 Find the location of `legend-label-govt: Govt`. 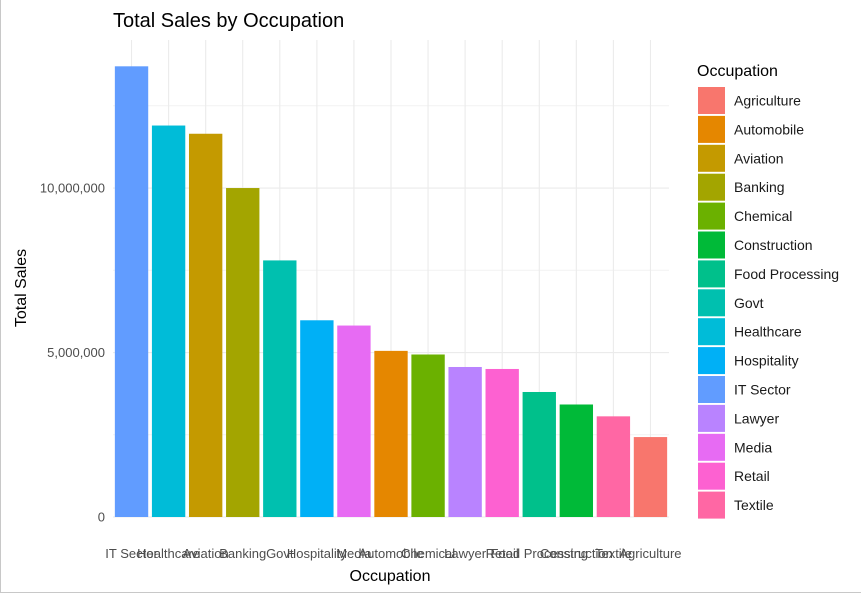

legend-label-govt: Govt is located at coordinates (749, 303).